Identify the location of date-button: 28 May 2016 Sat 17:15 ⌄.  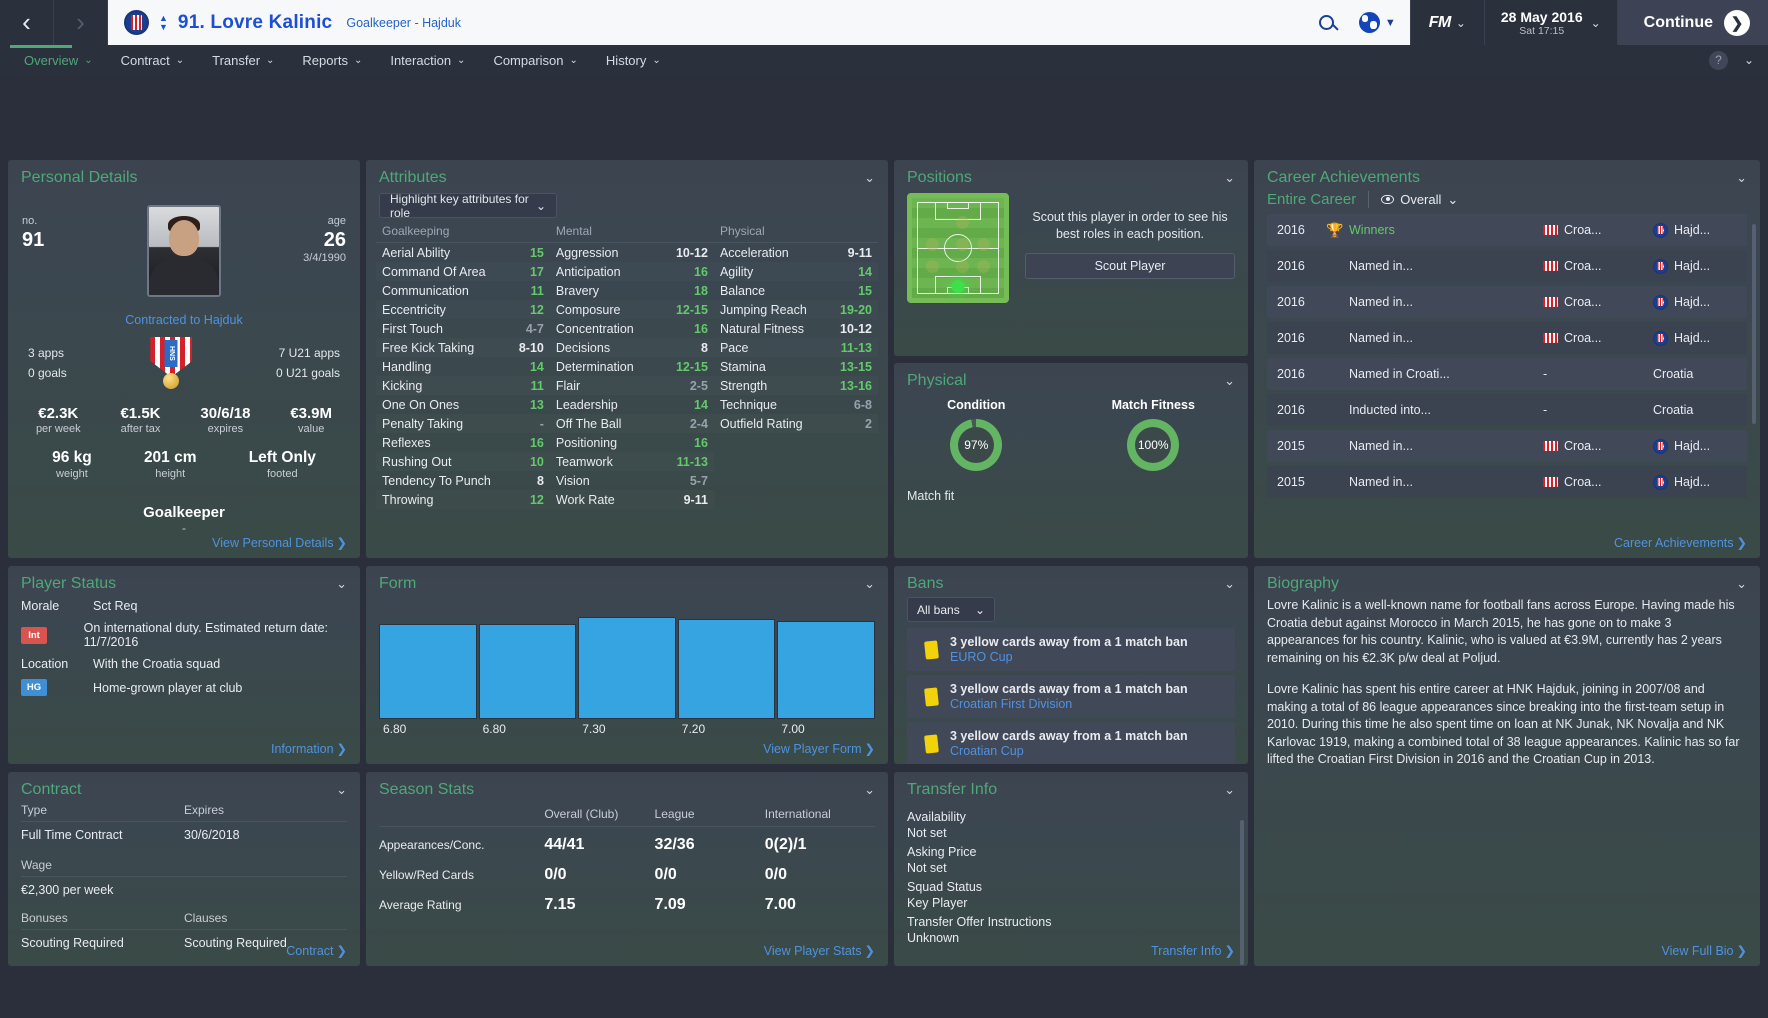
(1550, 22).